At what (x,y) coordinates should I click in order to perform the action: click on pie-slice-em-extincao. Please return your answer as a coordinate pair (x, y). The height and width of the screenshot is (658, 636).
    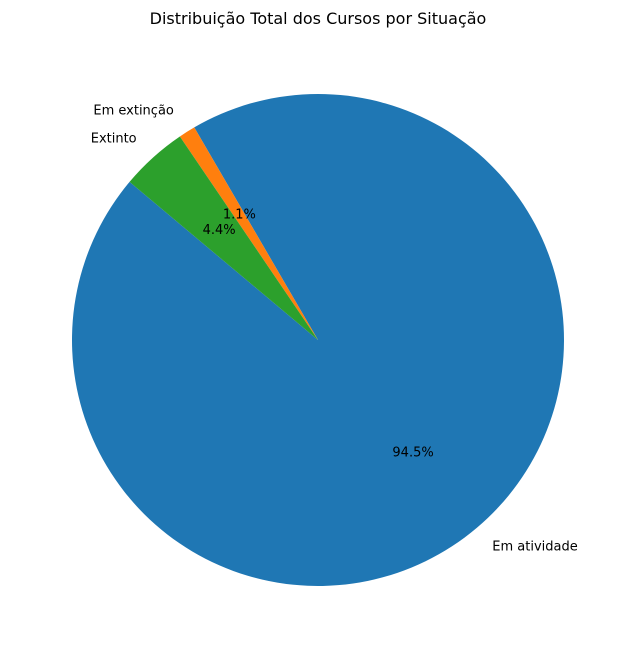
    Looking at the image, I should click on (248, 233).